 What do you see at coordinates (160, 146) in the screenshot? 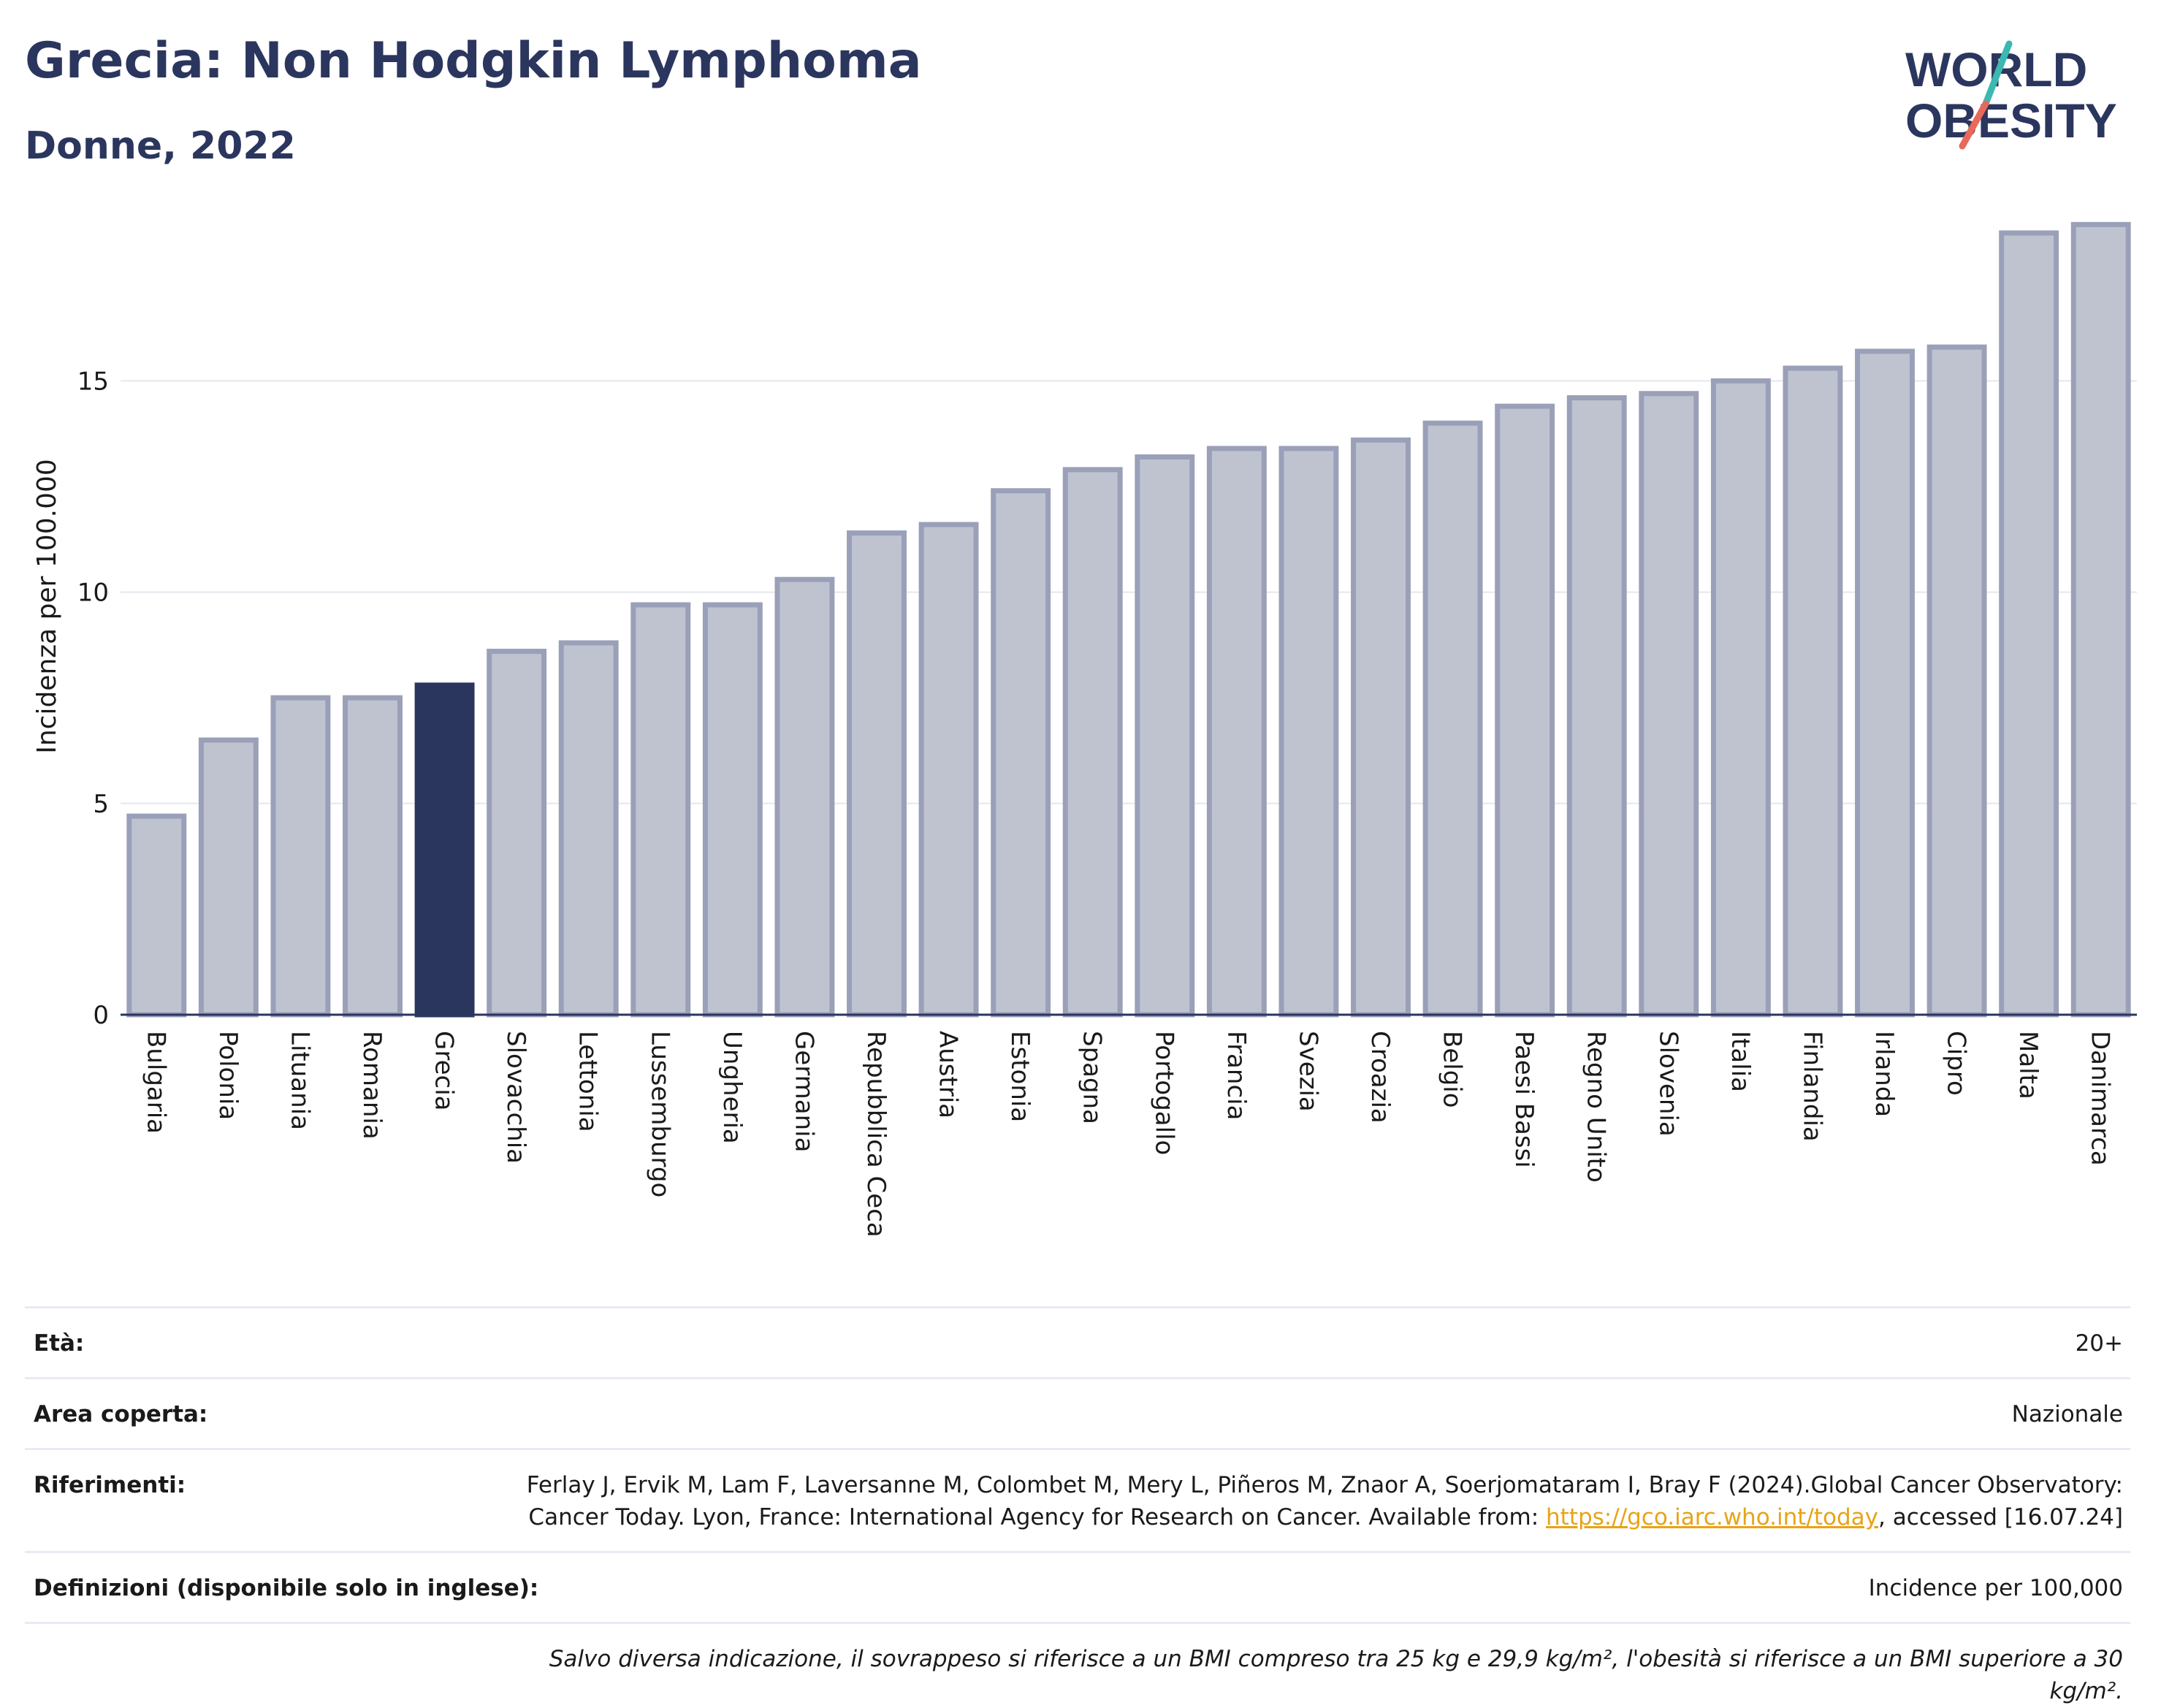
I see `chart-subtitle: Donne, 2022` at bounding box center [160, 146].